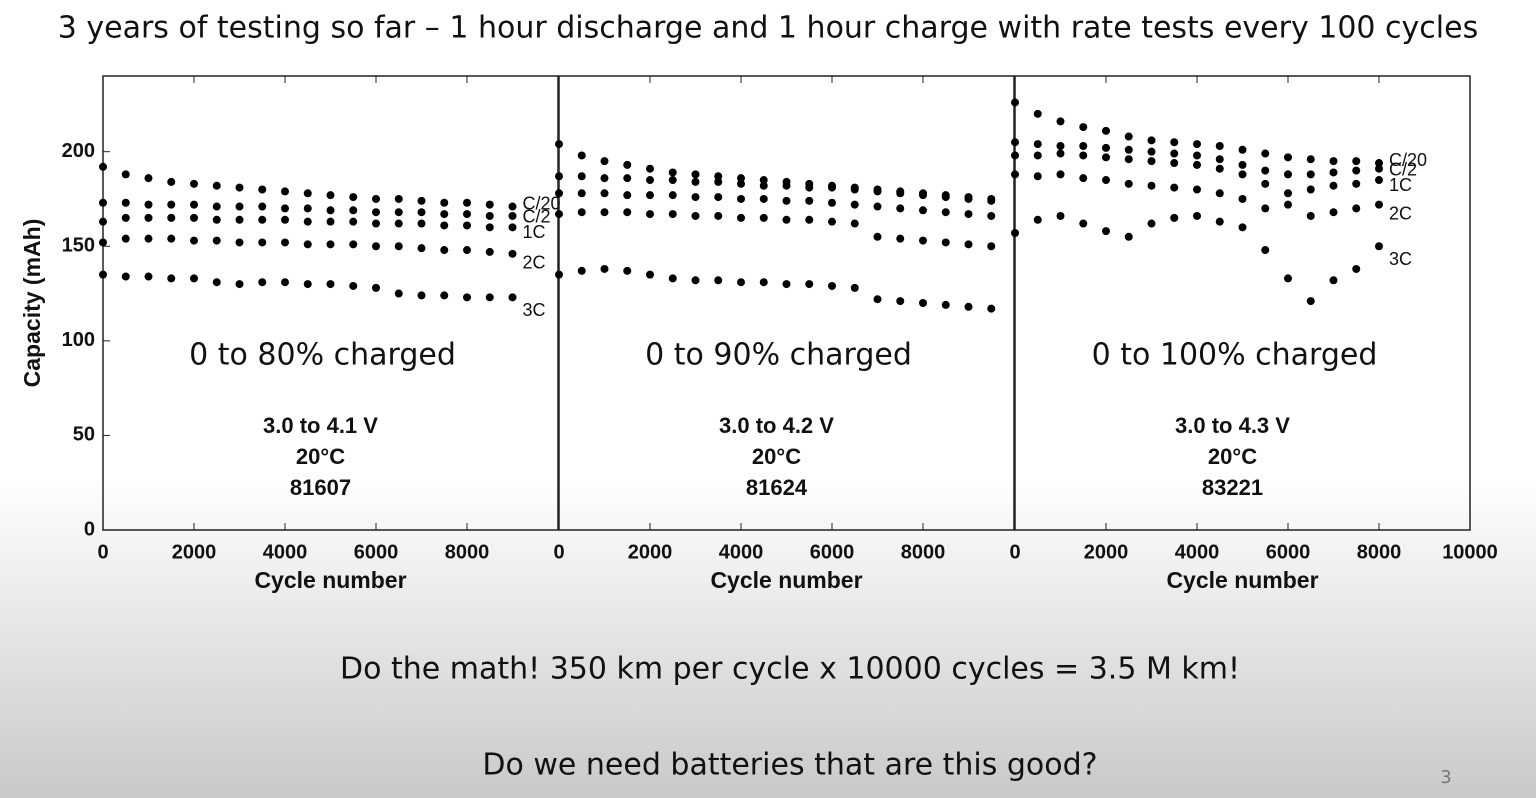  What do you see at coordinates (320, 487) in the screenshot?
I see `annotation: 81607` at bounding box center [320, 487].